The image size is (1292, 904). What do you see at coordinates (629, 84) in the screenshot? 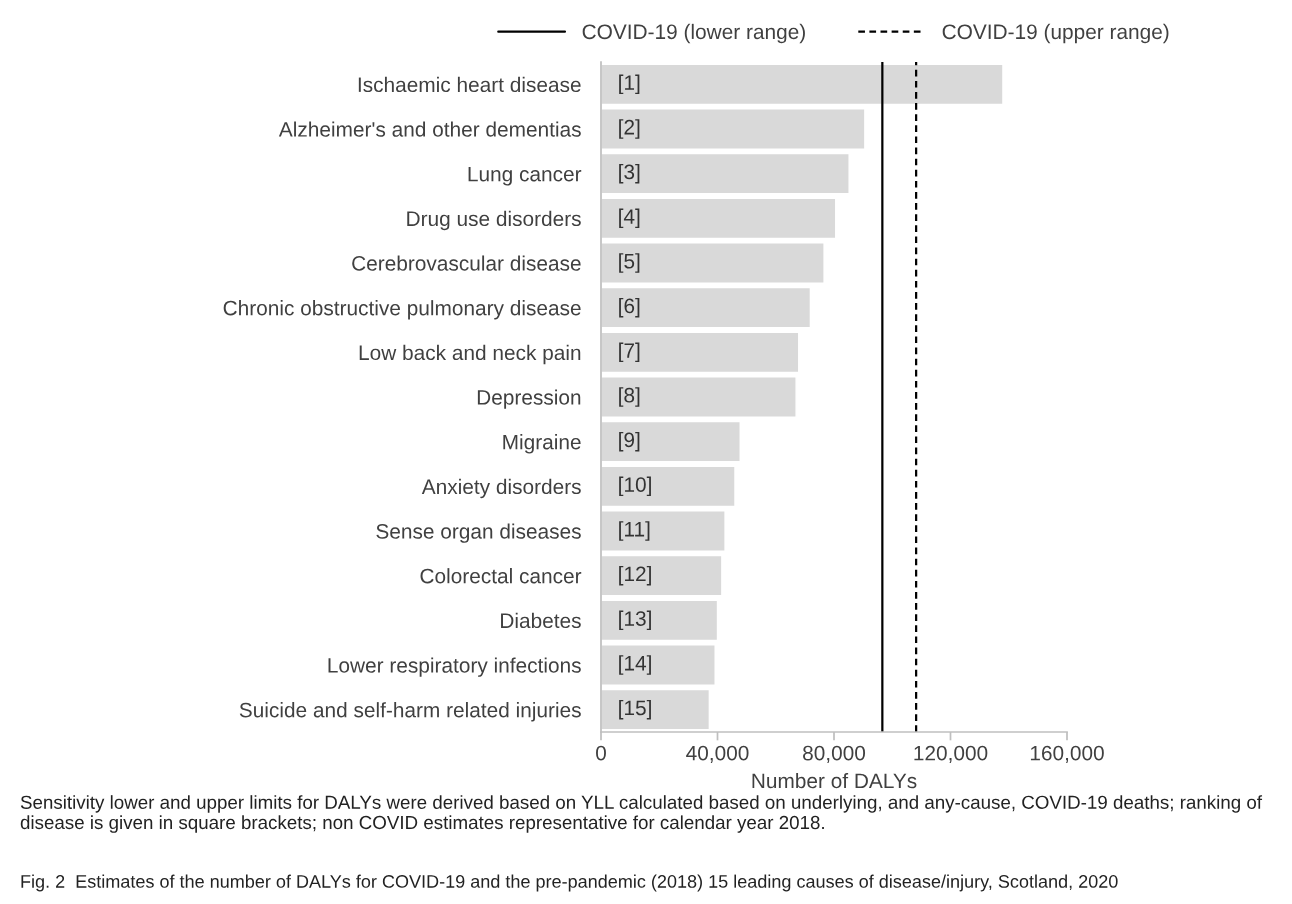
I see `annotation: [1]` at bounding box center [629, 84].